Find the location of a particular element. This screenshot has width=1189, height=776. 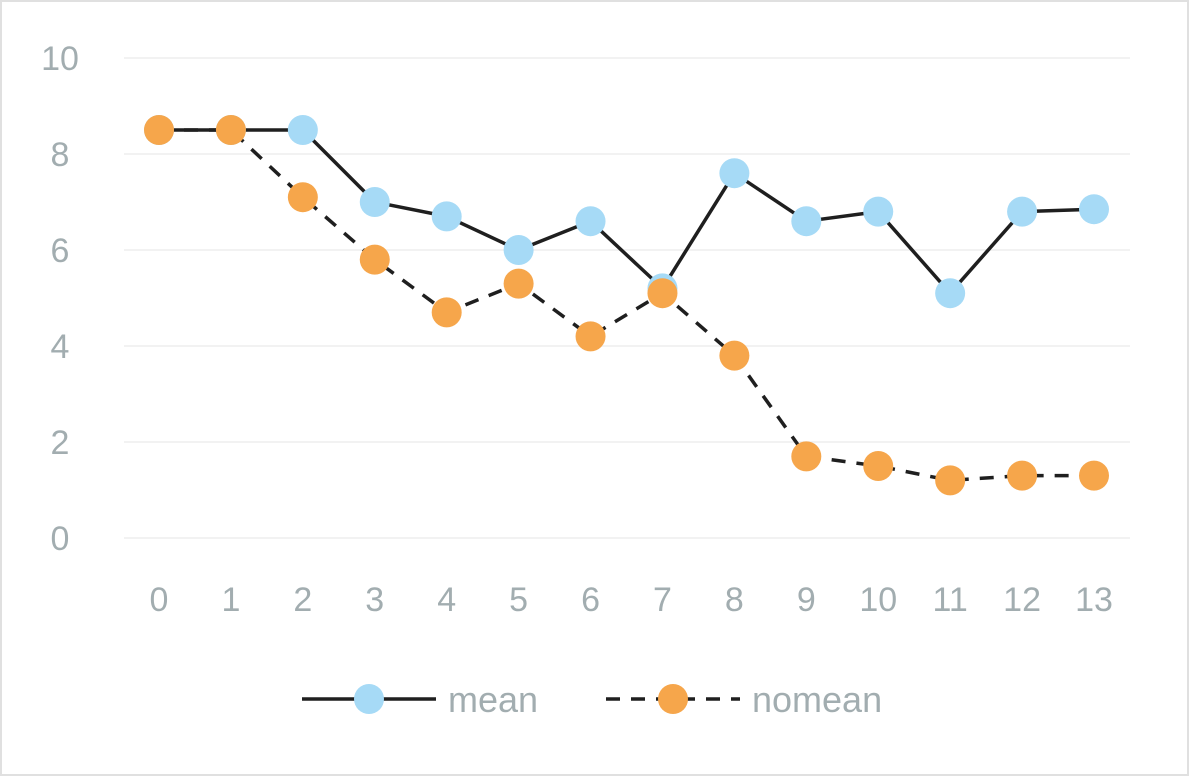

x-tick-label: 7 is located at coordinates (662, 600).